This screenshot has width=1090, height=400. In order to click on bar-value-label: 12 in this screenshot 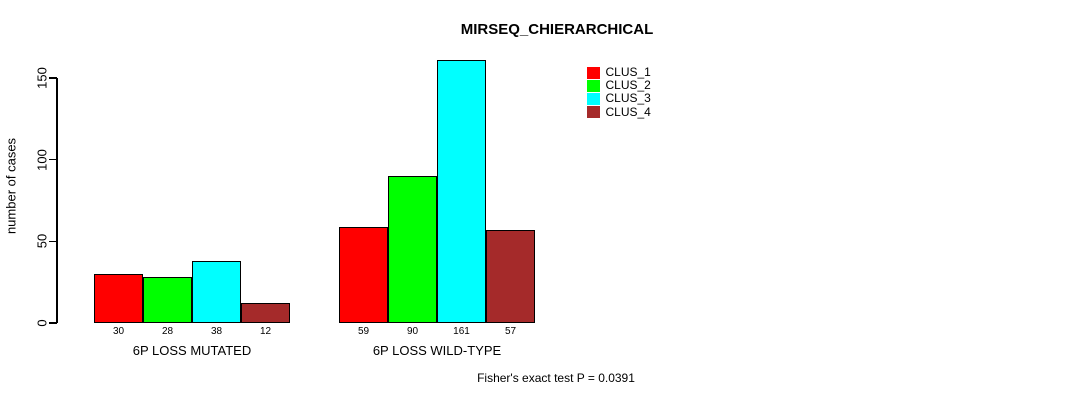, I will do `click(265, 331)`.